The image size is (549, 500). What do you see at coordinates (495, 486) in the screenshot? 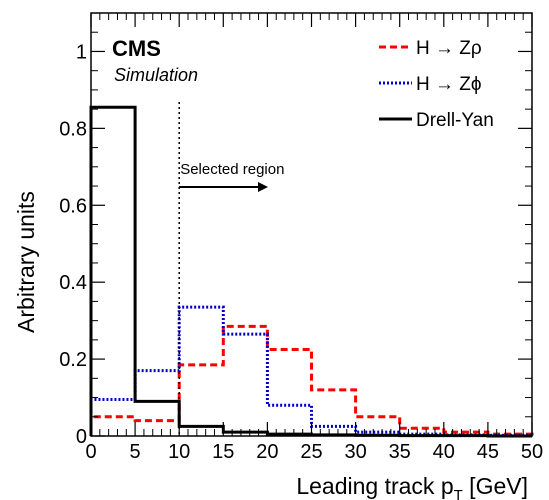
I see `x-axis-title-unit: [GeV]` at bounding box center [495, 486].